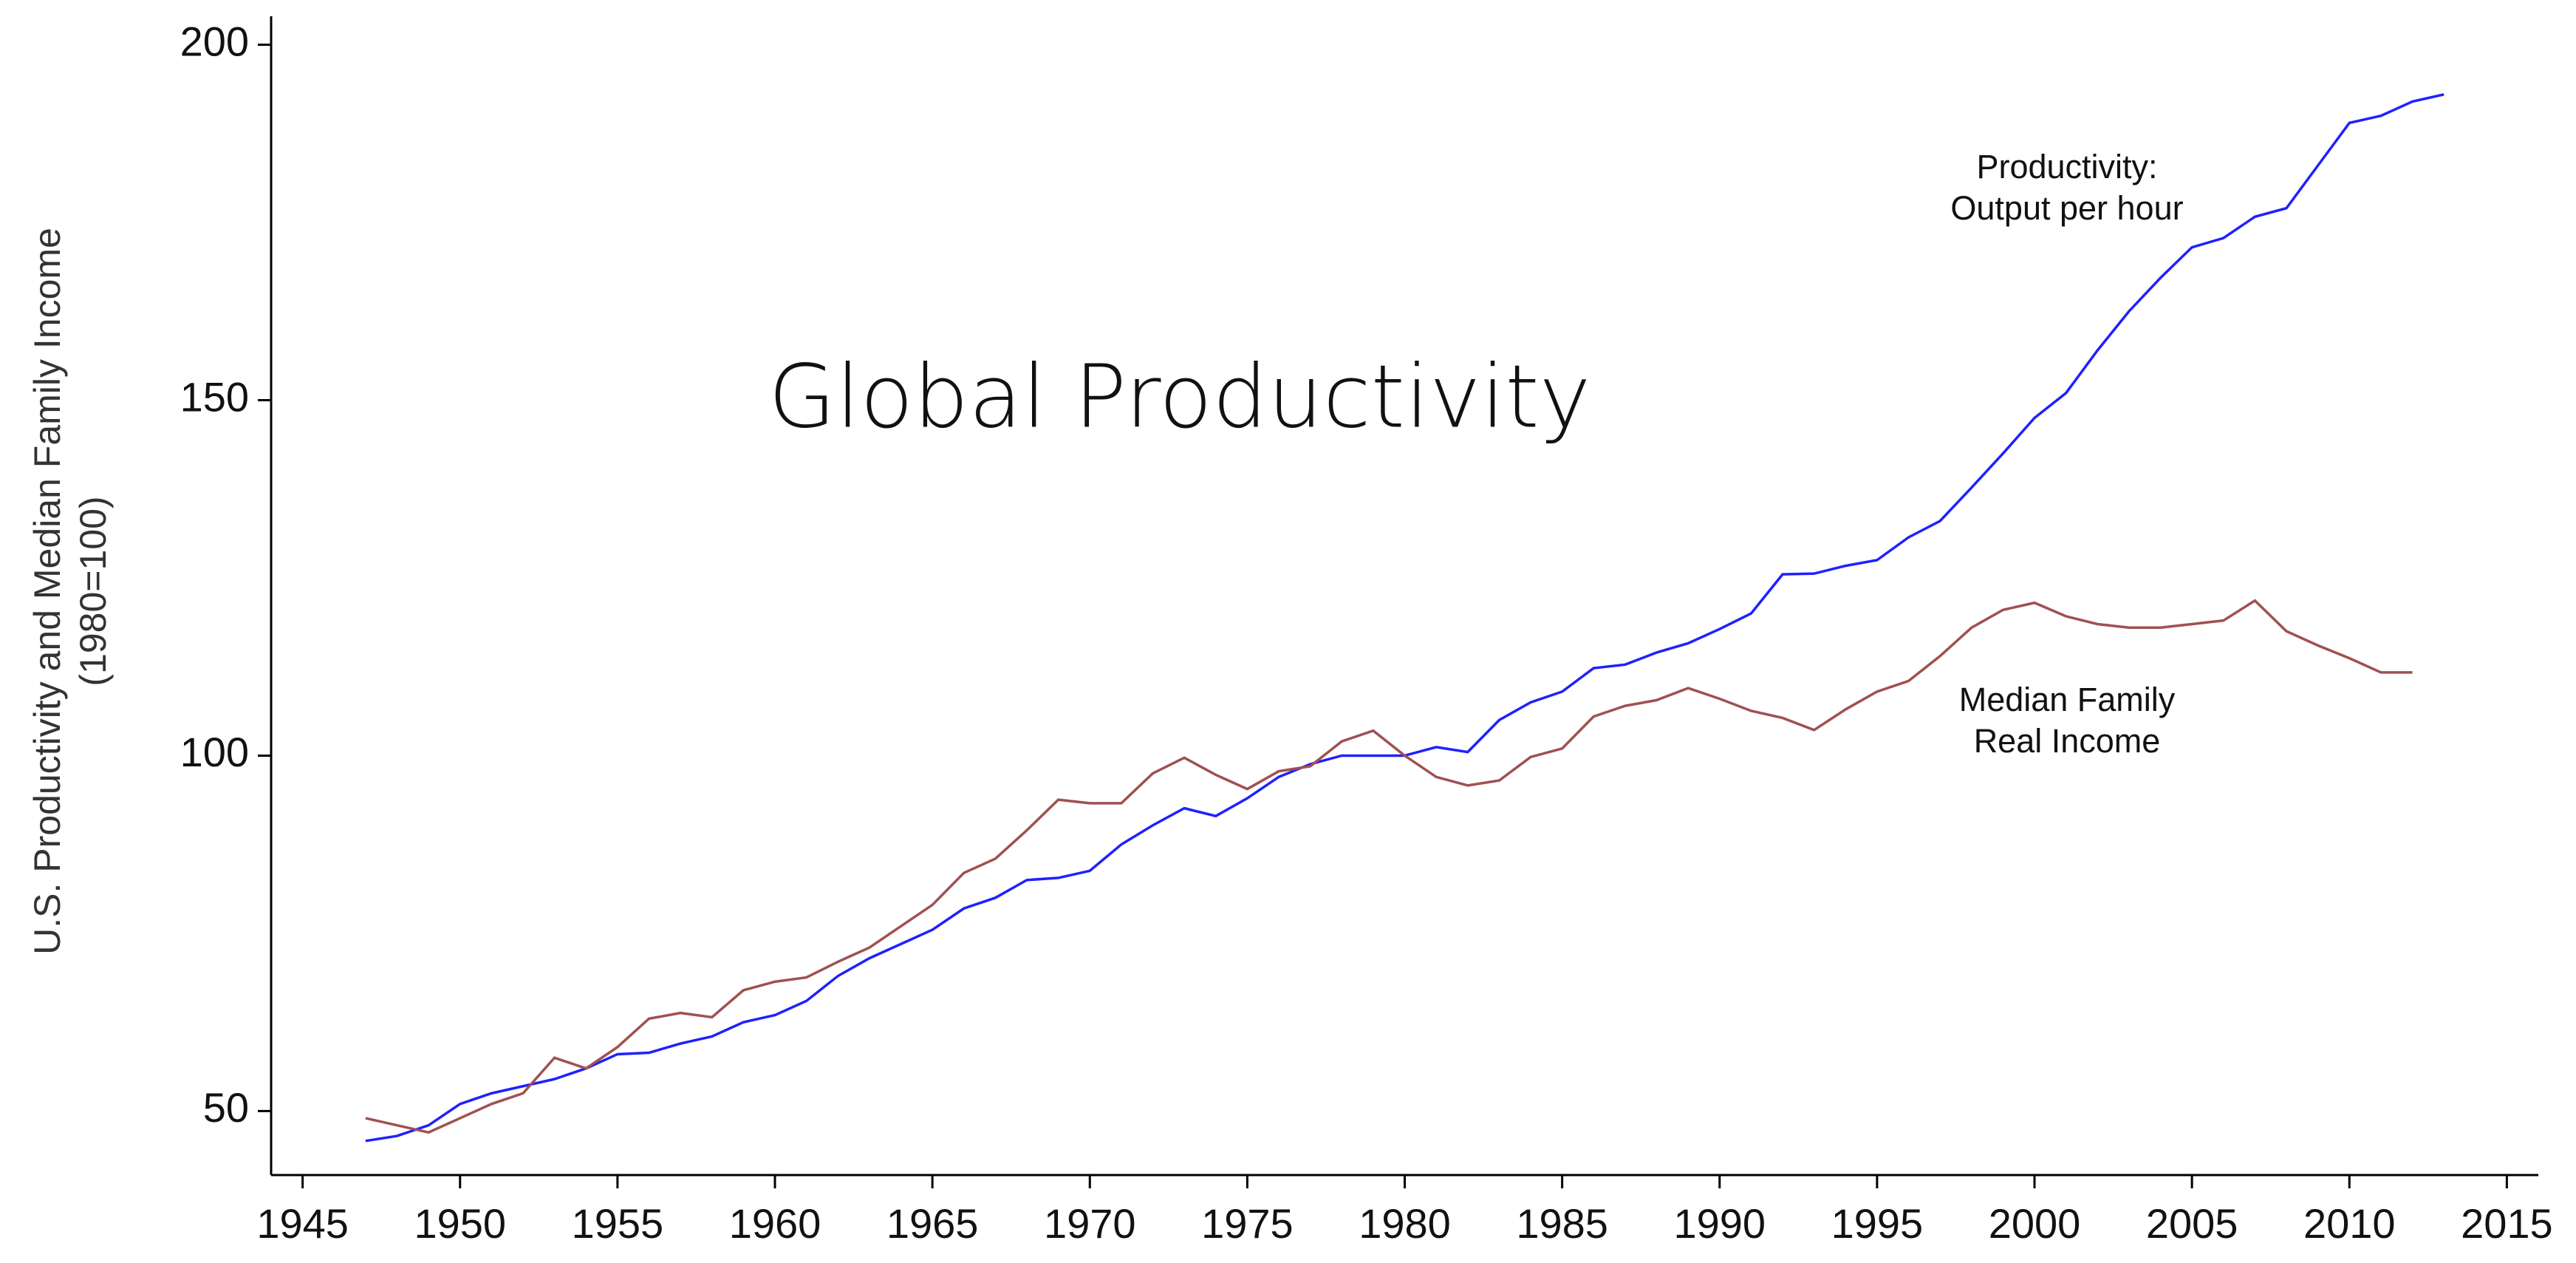 The image size is (2576, 1263). Describe the element at coordinates (215, 752) in the screenshot. I see `y-tick-label: 100` at that location.